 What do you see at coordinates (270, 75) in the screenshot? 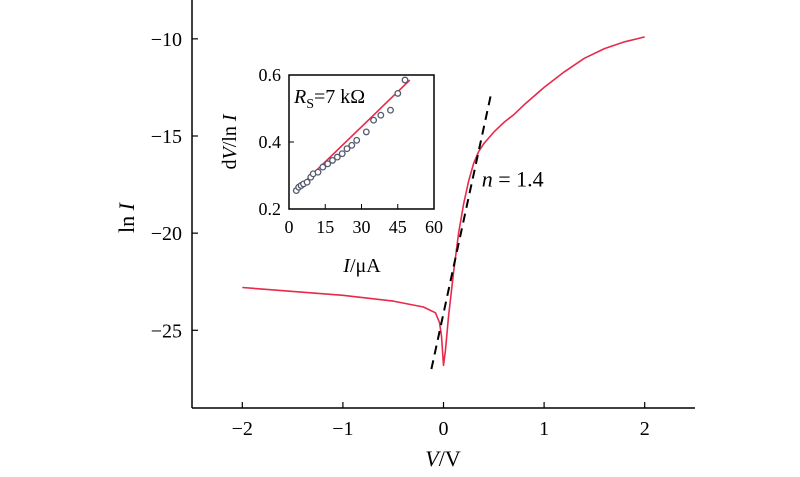
I see `inset-y-tick-label: 0.6` at bounding box center [270, 75].